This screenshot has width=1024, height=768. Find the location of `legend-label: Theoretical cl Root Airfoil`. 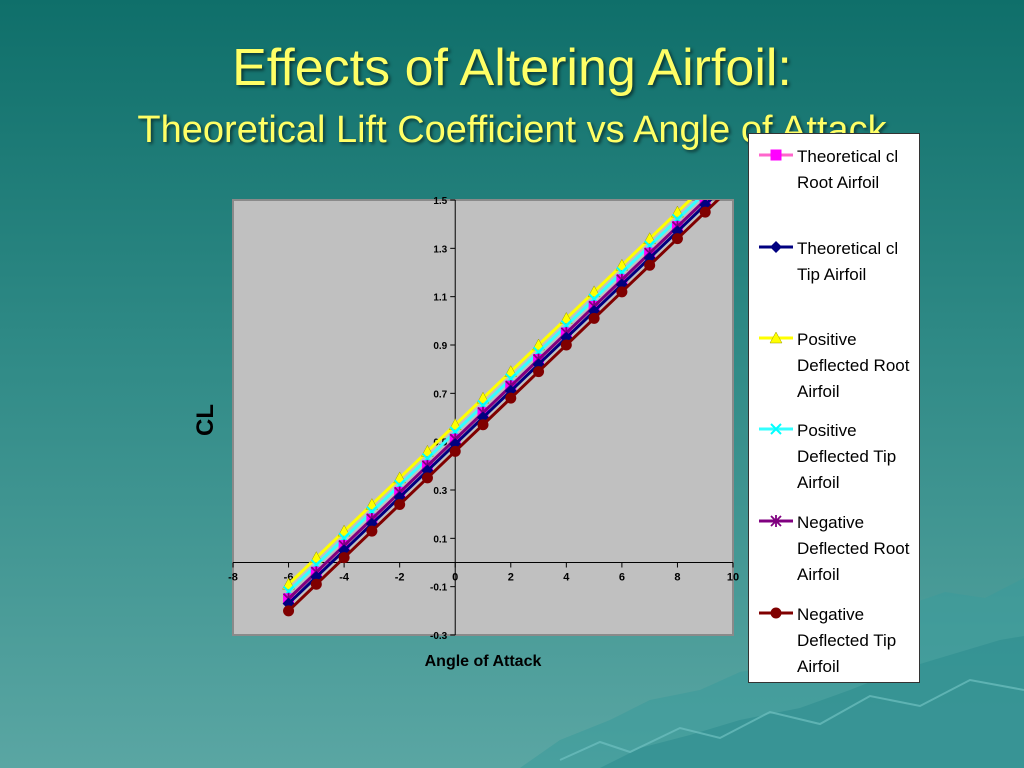

legend-label: Theoretical cl Root Airfoil is located at coordinates (848, 169).